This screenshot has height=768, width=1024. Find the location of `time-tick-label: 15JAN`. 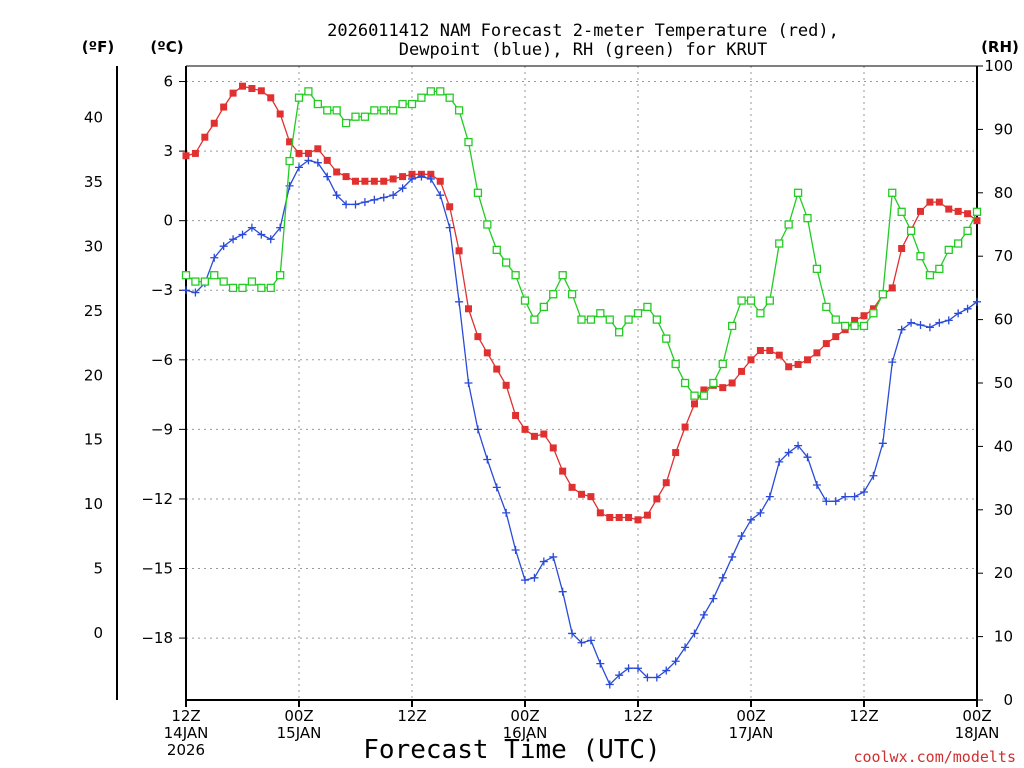

time-tick-label: 15JAN is located at coordinates (299, 733).